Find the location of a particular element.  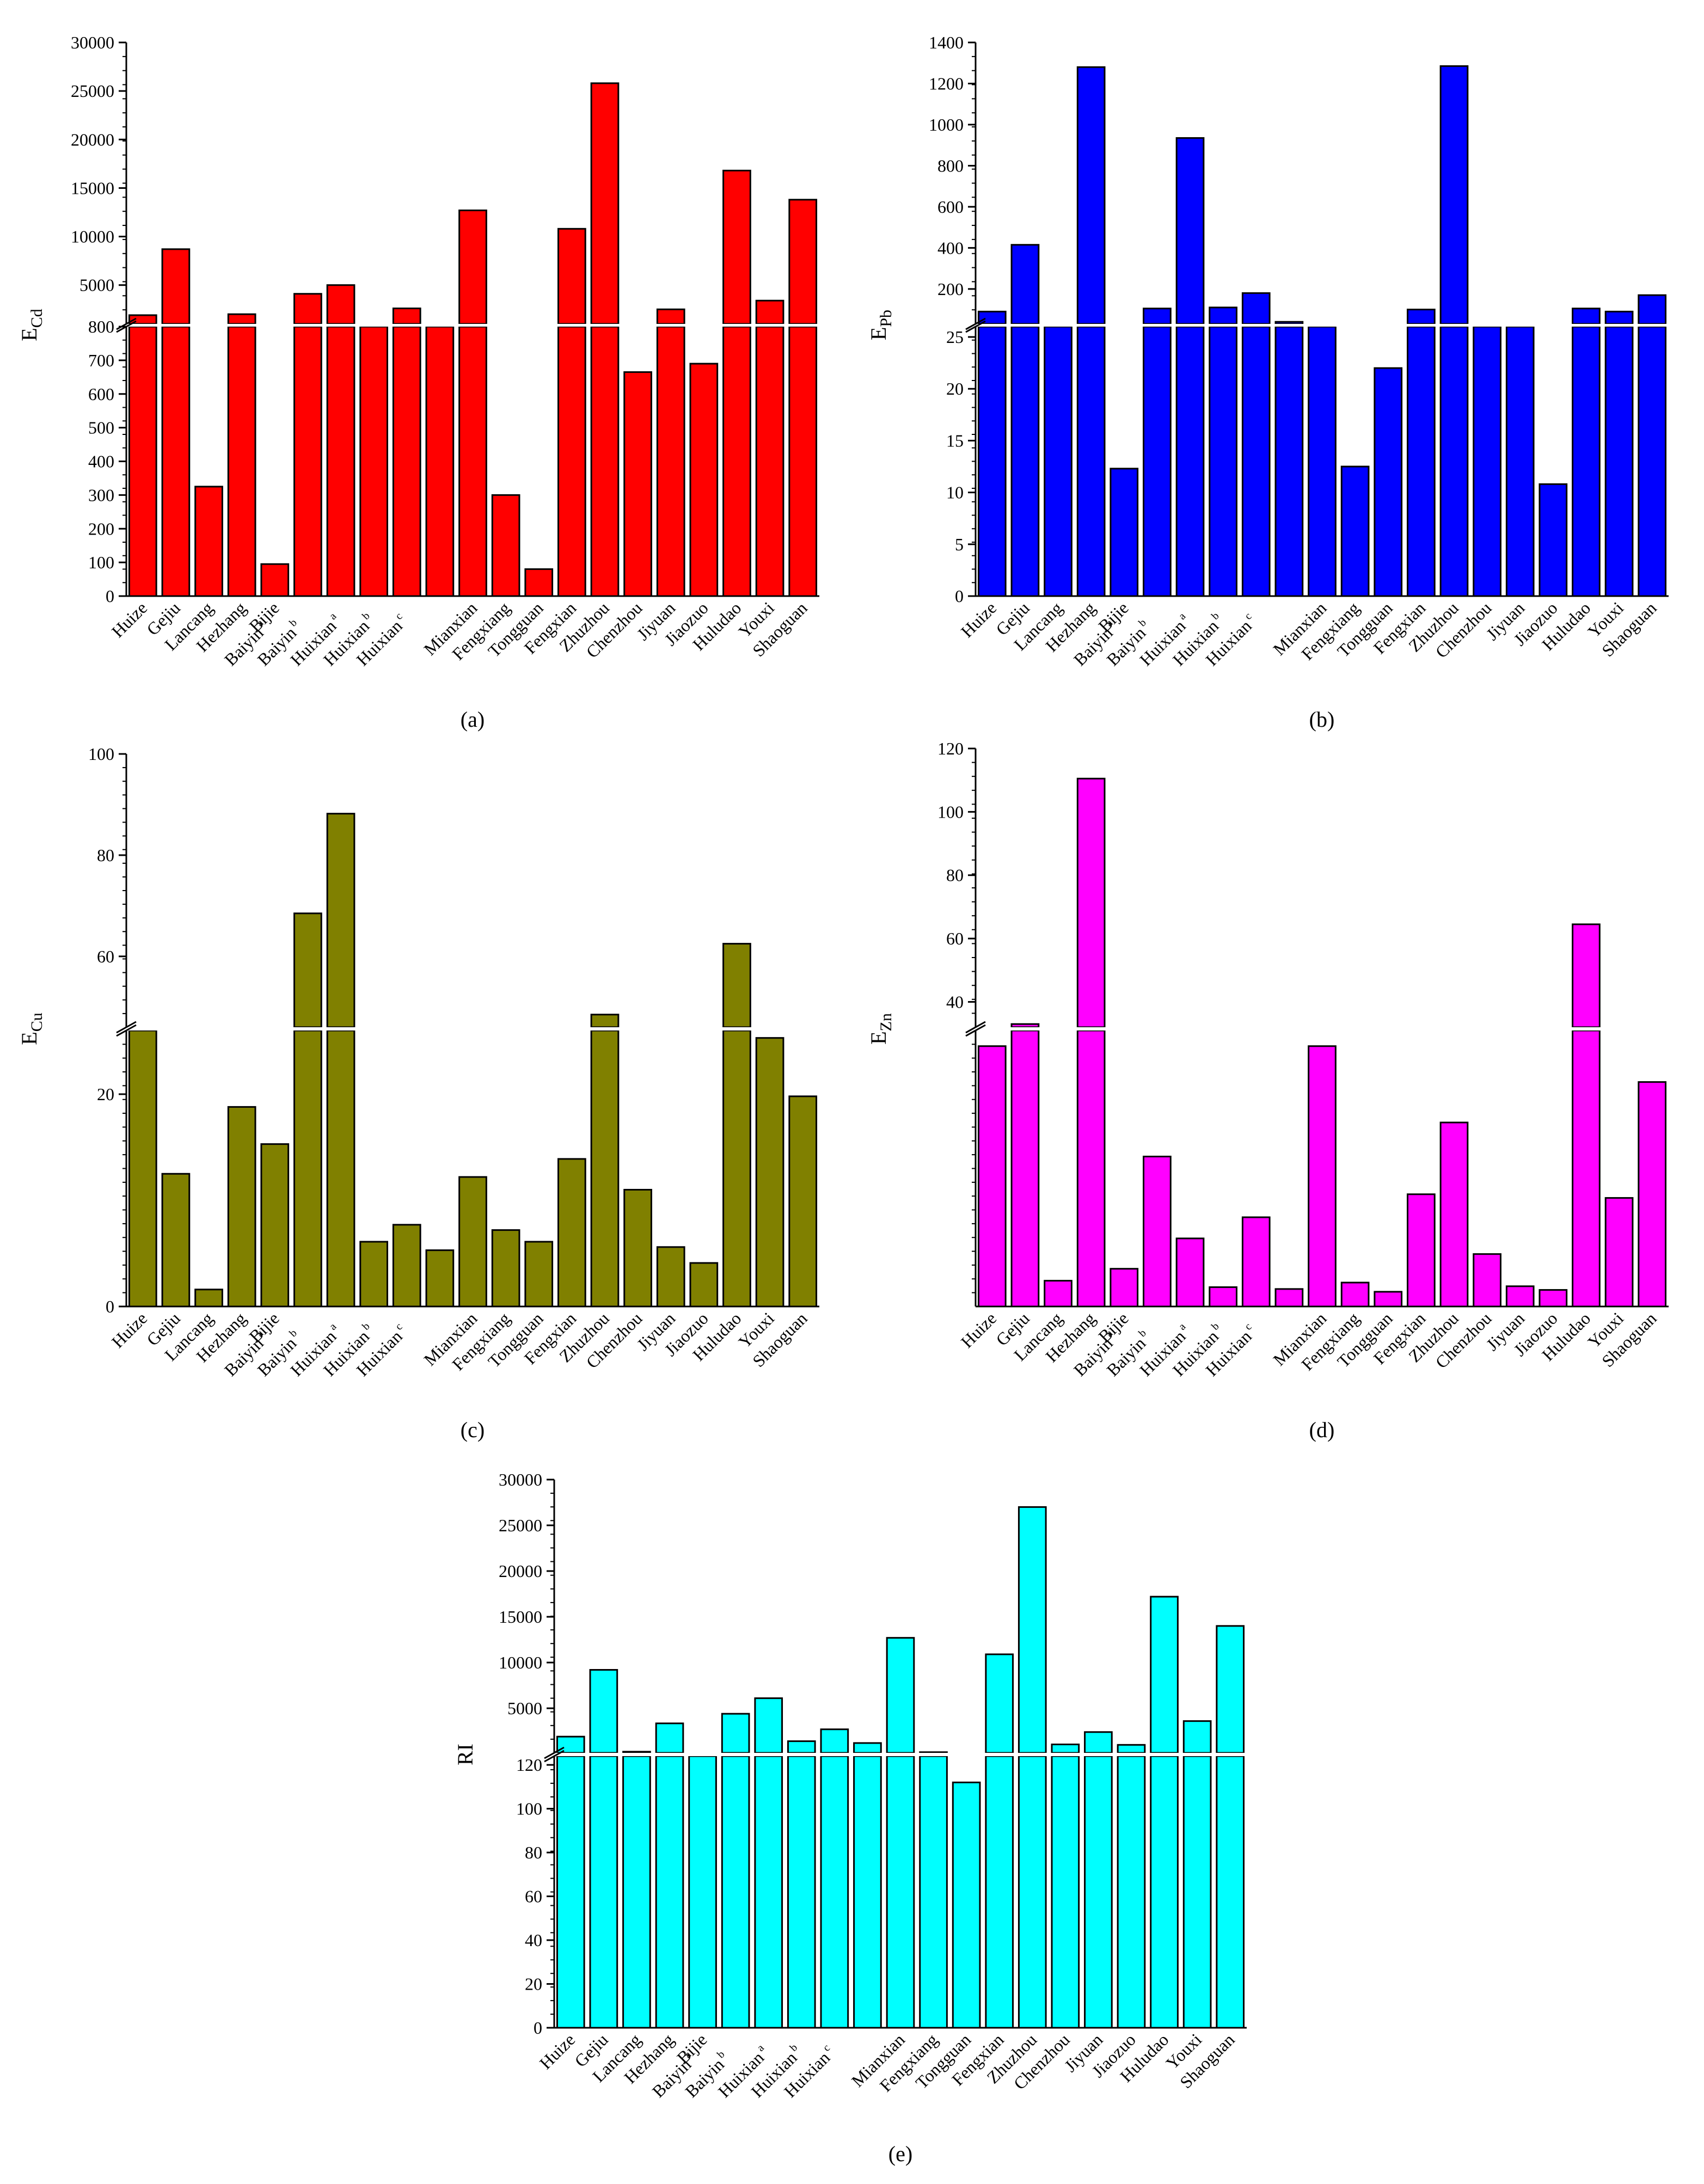

y-tick-label: 25000 is located at coordinates (92, 91).